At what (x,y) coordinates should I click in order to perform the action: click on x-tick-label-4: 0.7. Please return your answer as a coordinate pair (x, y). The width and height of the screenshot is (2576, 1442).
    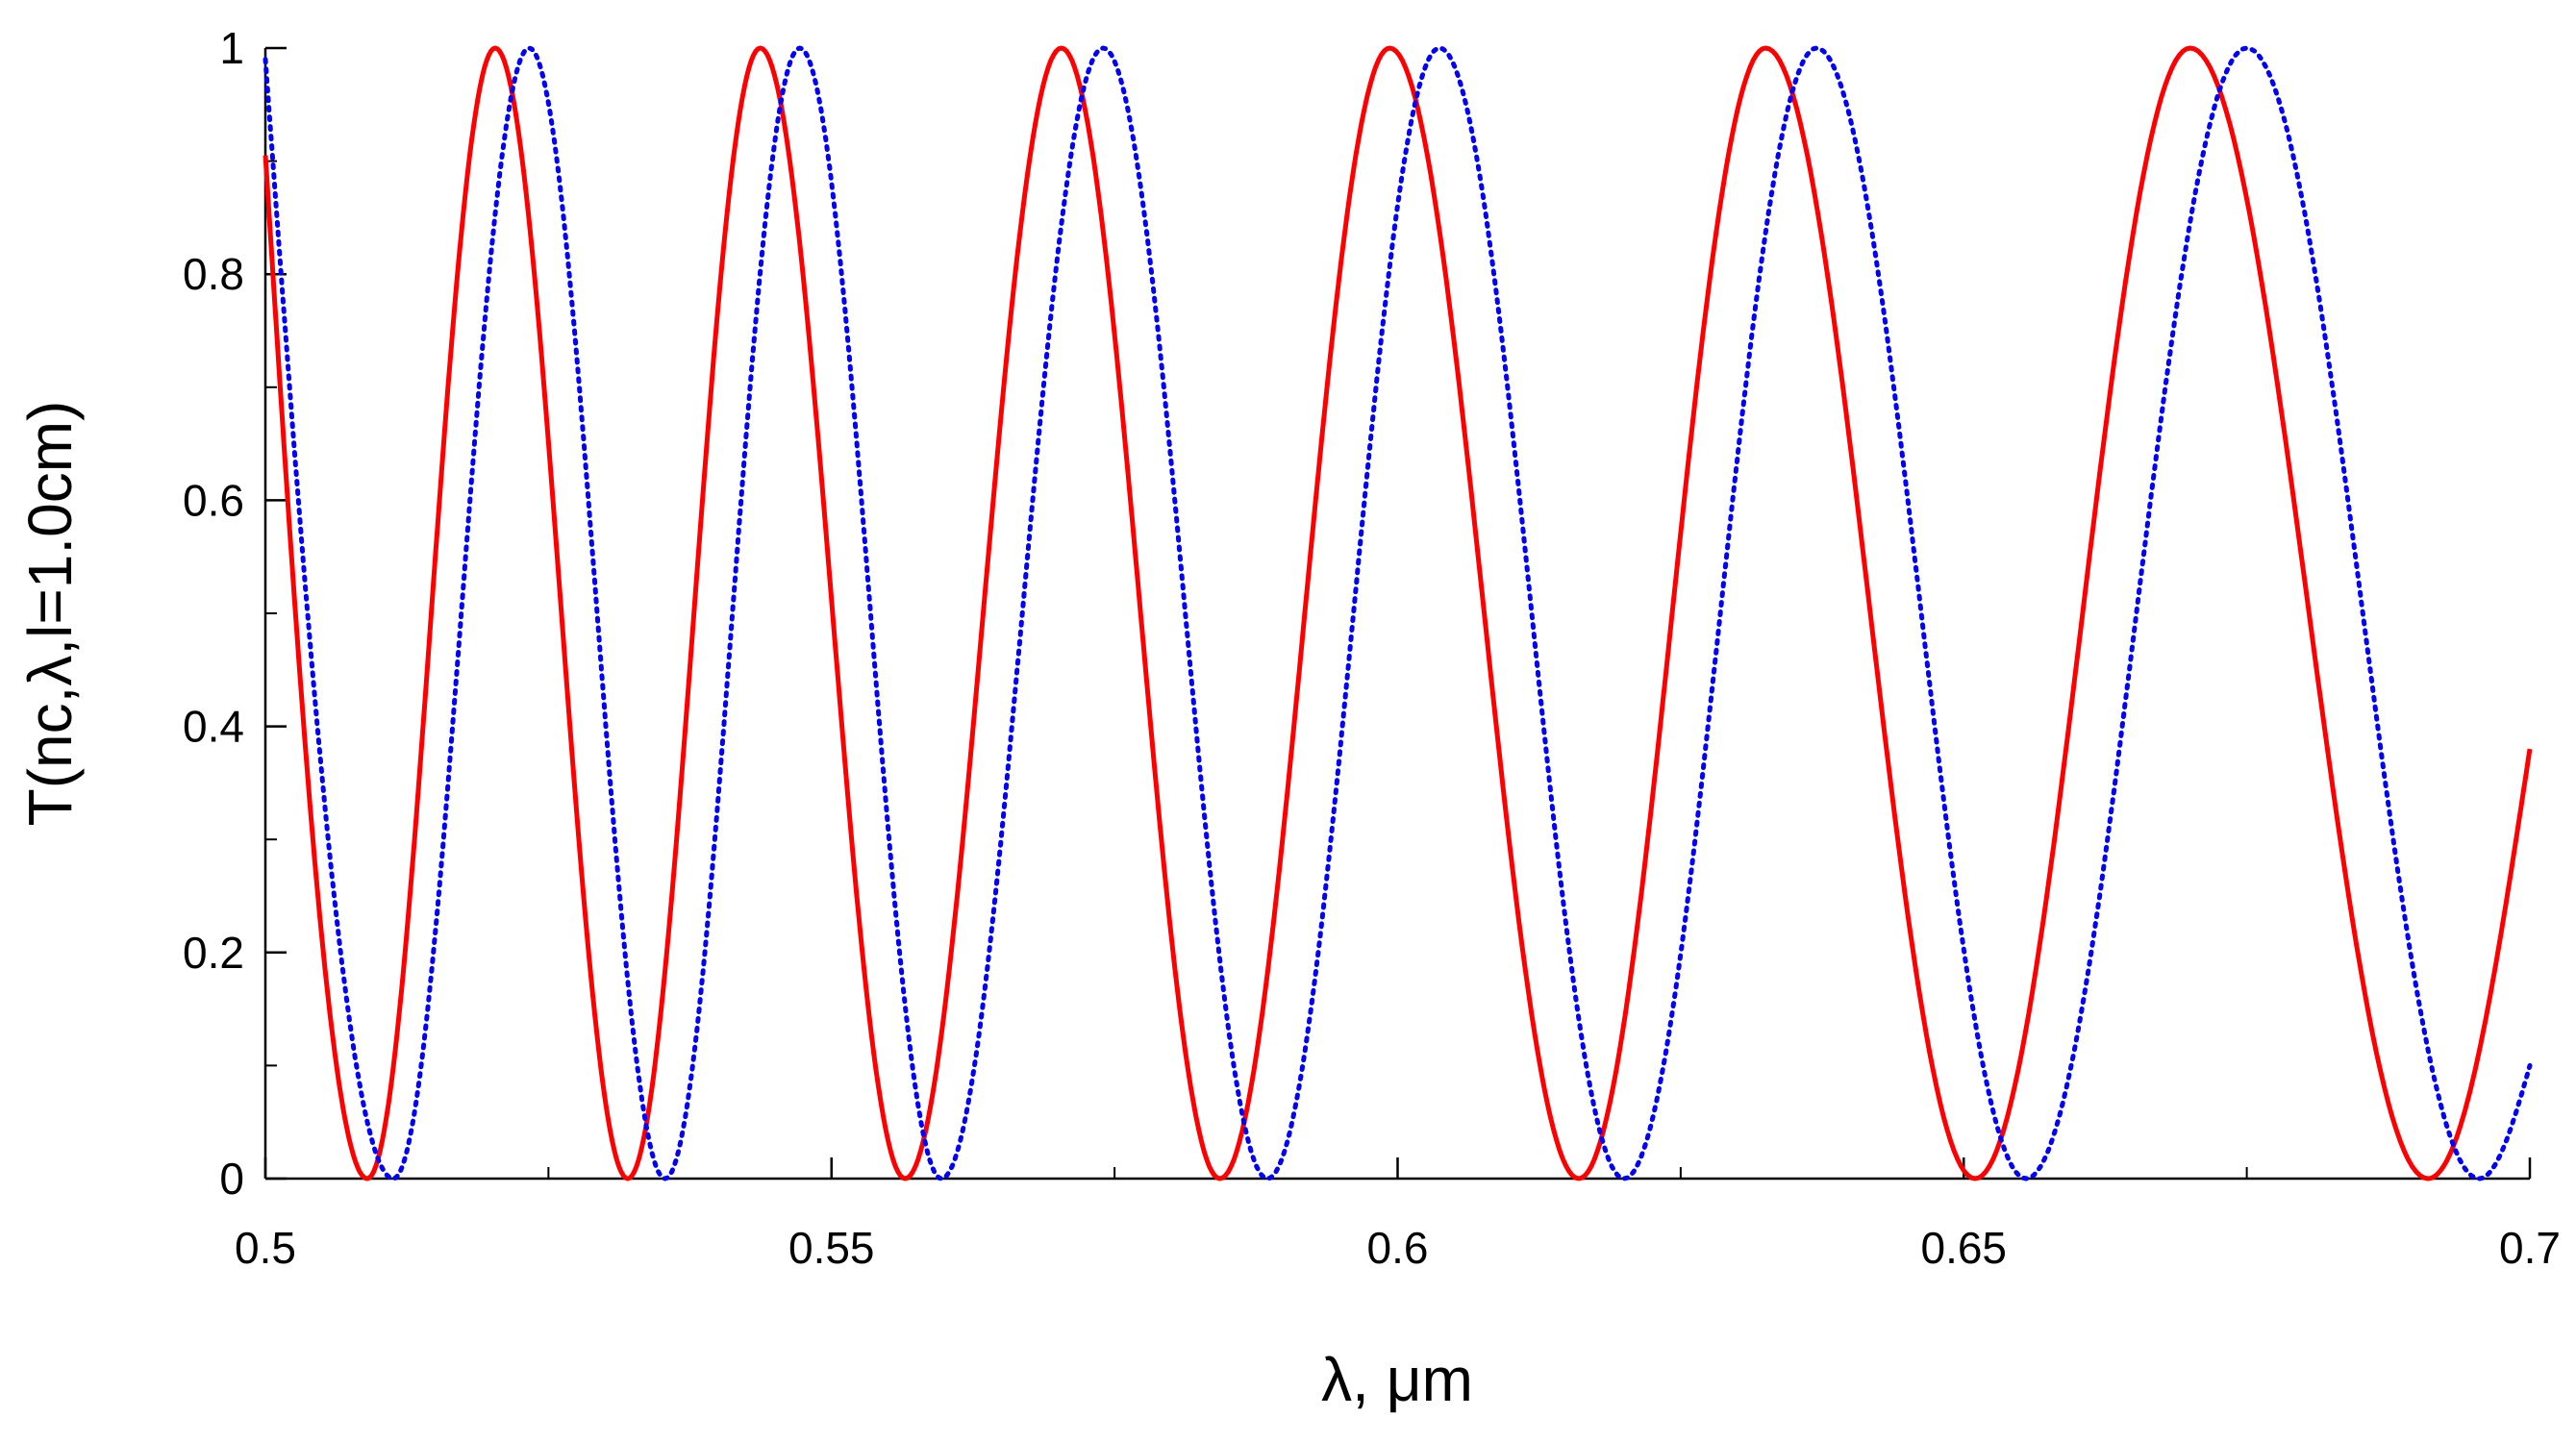
    Looking at the image, I should click on (2530, 1248).